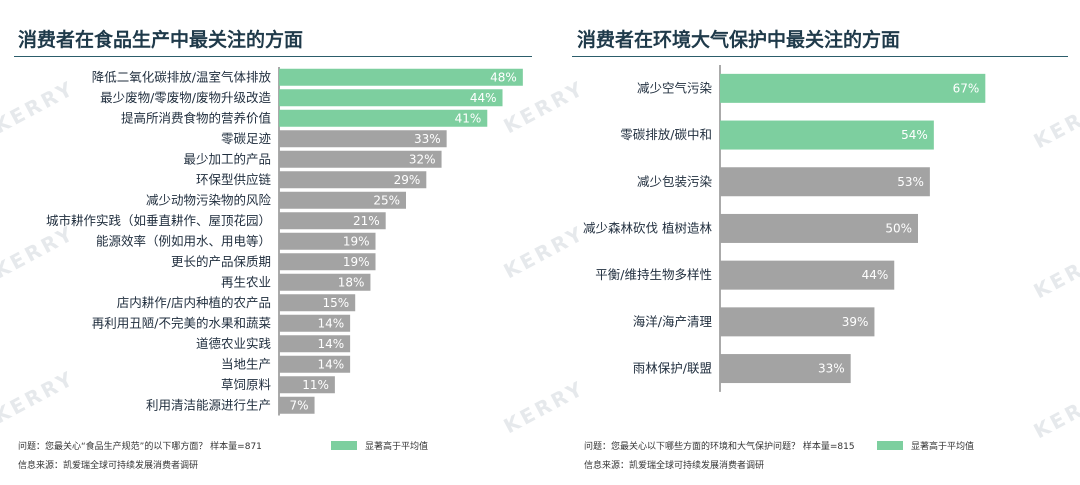 The image size is (1080, 485). What do you see at coordinates (246, 138) in the screenshot?
I see `category-label: 零碳足迹` at bounding box center [246, 138].